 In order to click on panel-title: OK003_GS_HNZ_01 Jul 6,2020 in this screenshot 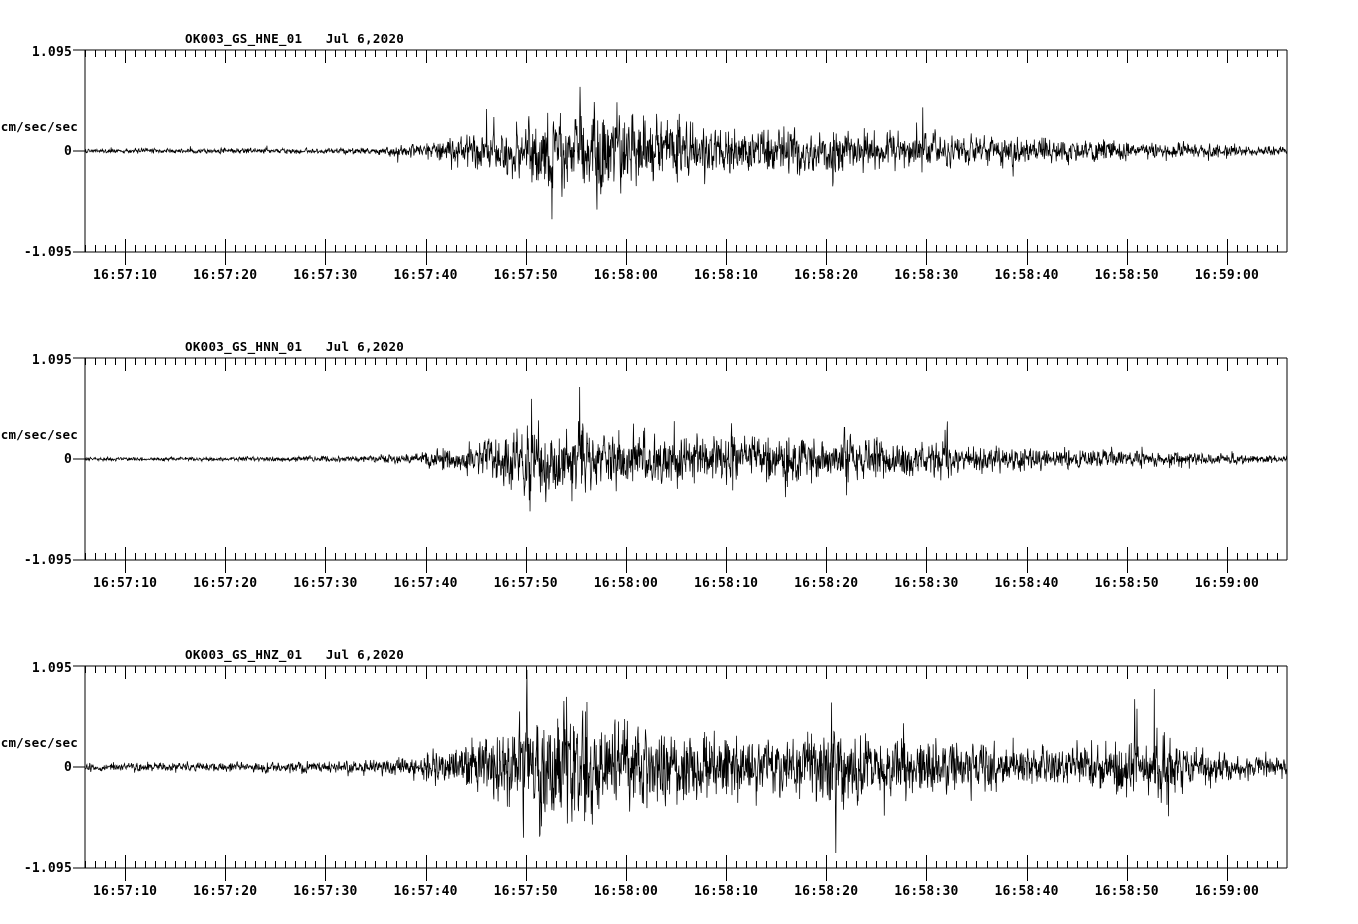, I will do `click(295, 654)`.